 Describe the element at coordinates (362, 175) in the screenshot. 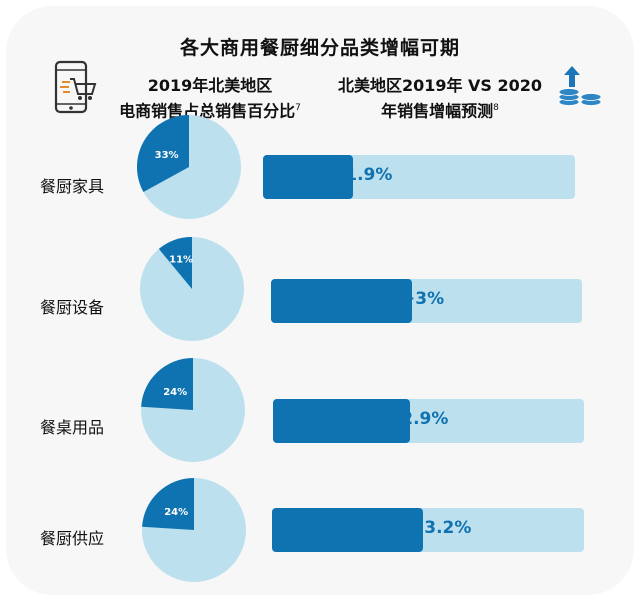

I see `bar-value-label: +1.9%` at that location.